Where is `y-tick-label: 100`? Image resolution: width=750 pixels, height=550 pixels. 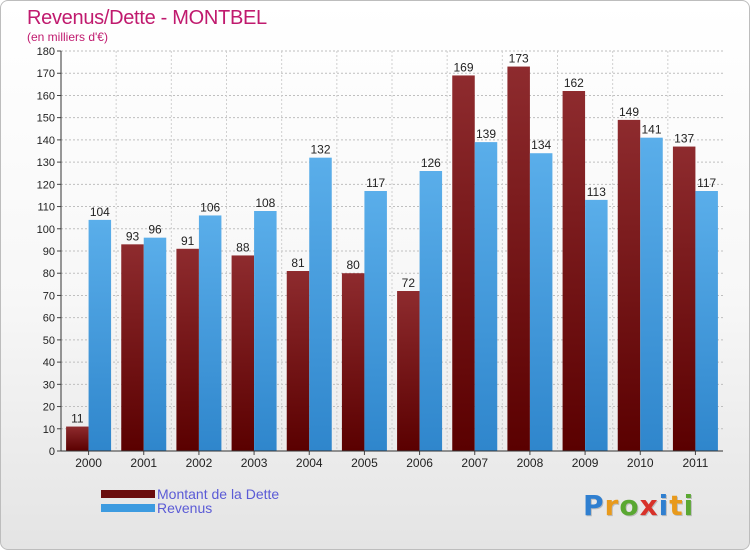
y-tick-label: 100 is located at coordinates (46, 230).